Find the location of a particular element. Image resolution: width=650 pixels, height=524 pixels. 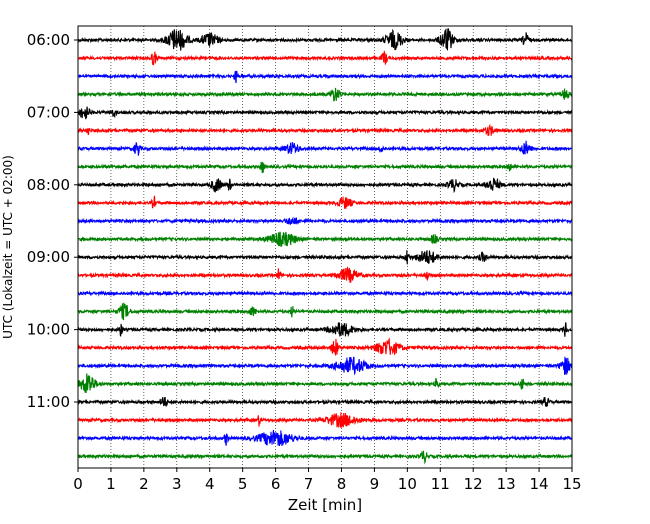

y-tick-label: 10:00 is located at coordinates (48, 330).